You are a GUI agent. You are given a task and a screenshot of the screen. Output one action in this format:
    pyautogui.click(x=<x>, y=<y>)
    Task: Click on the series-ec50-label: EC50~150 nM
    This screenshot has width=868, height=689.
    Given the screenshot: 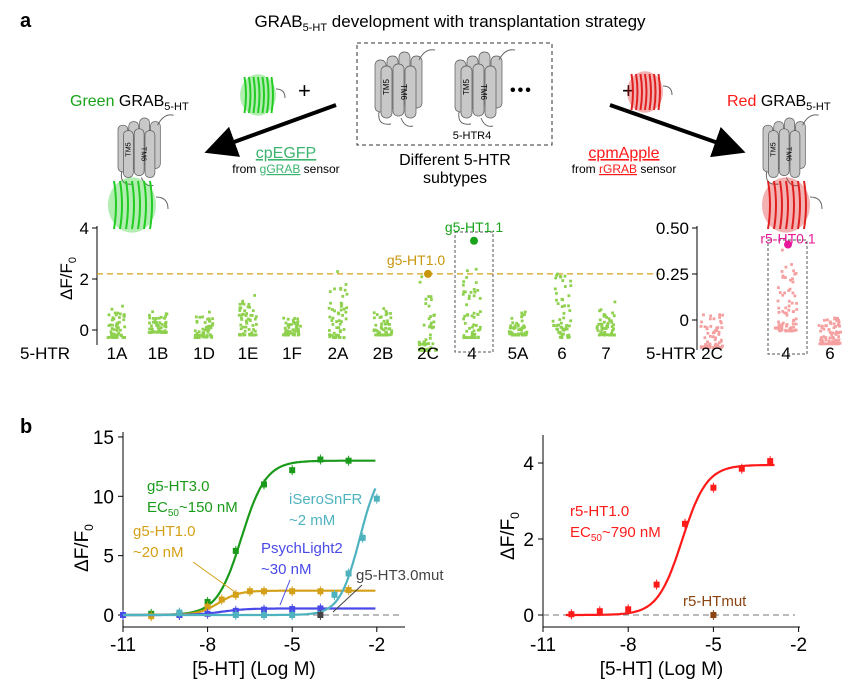 What is the action you would take?
    pyautogui.click(x=192, y=509)
    